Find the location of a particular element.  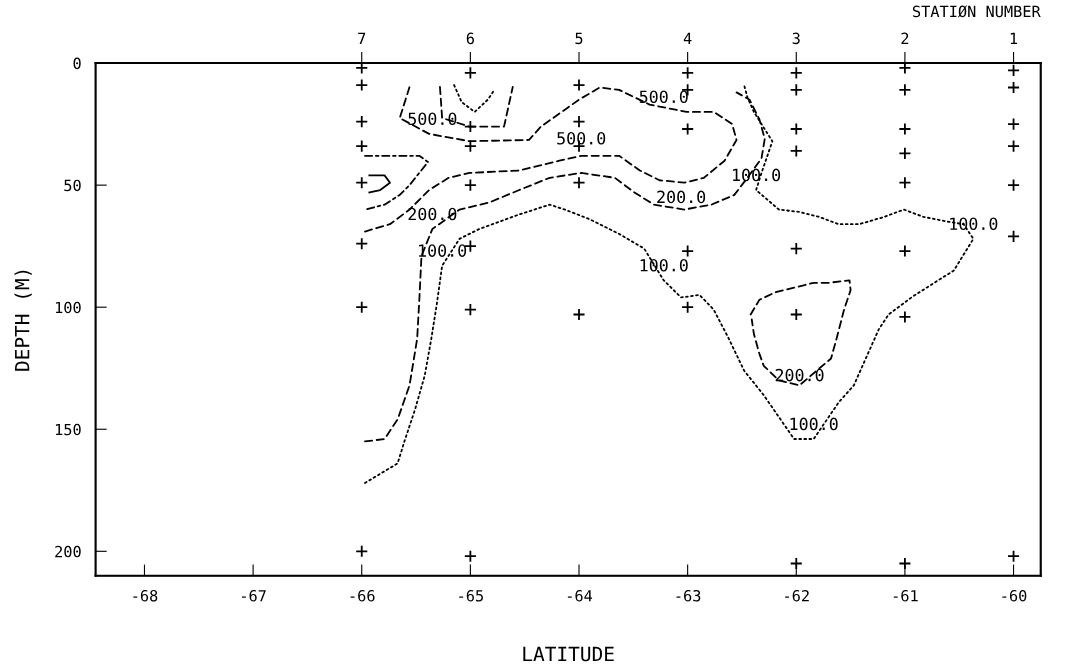

x2-tick-label: 6 is located at coordinates (470, 38).